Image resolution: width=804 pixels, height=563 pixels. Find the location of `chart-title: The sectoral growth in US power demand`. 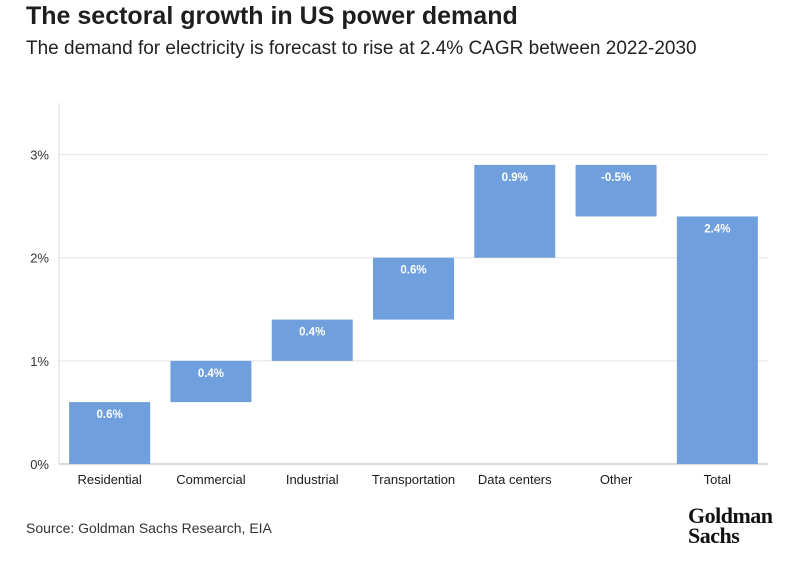

chart-title: The sectoral growth in US power demand is located at coordinates (272, 16).